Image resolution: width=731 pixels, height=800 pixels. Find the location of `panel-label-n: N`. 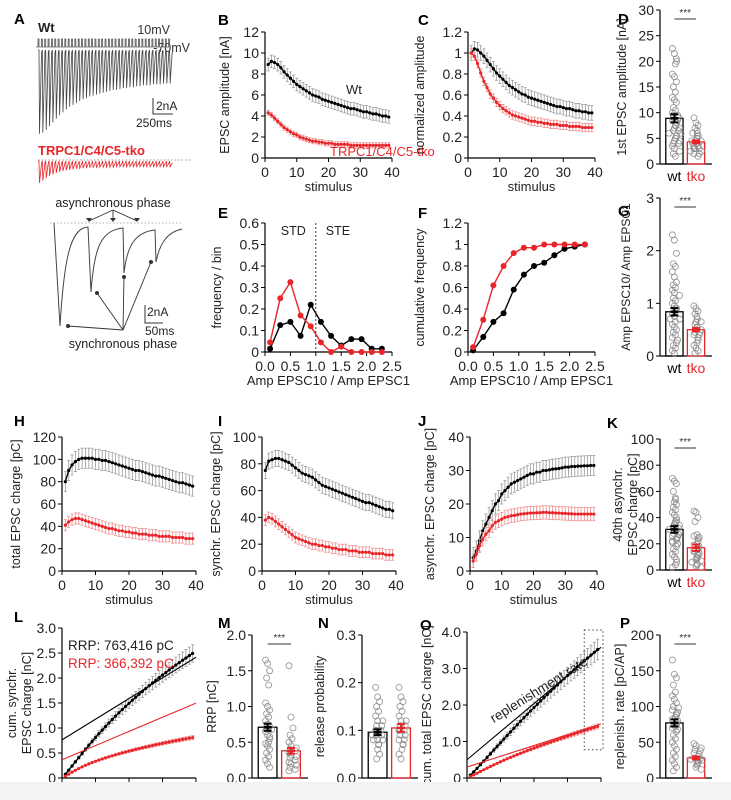

panel-label-n: N is located at coordinates (323, 623).